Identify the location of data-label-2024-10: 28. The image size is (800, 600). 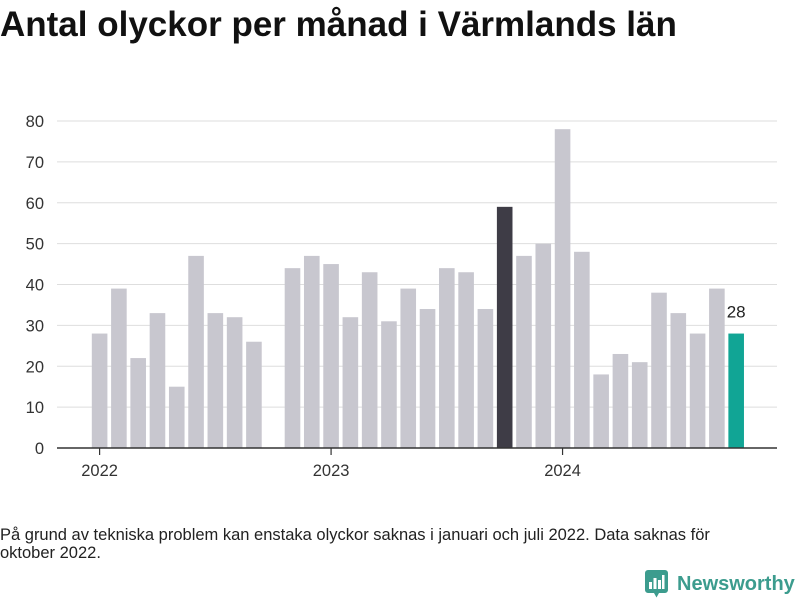
(736, 312).